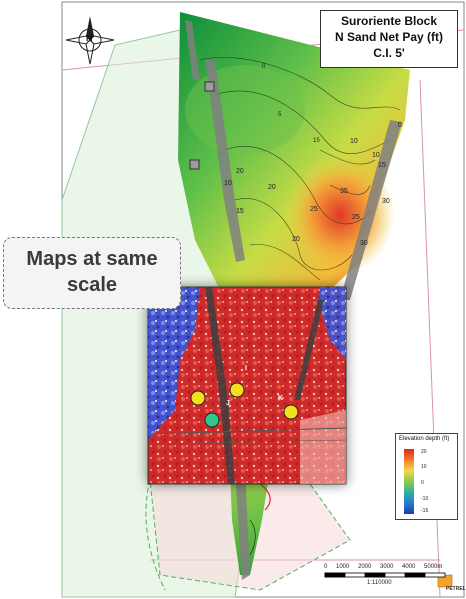  What do you see at coordinates (387, 567) in the screenshot?
I see `scale-label: 3000` at bounding box center [387, 567].